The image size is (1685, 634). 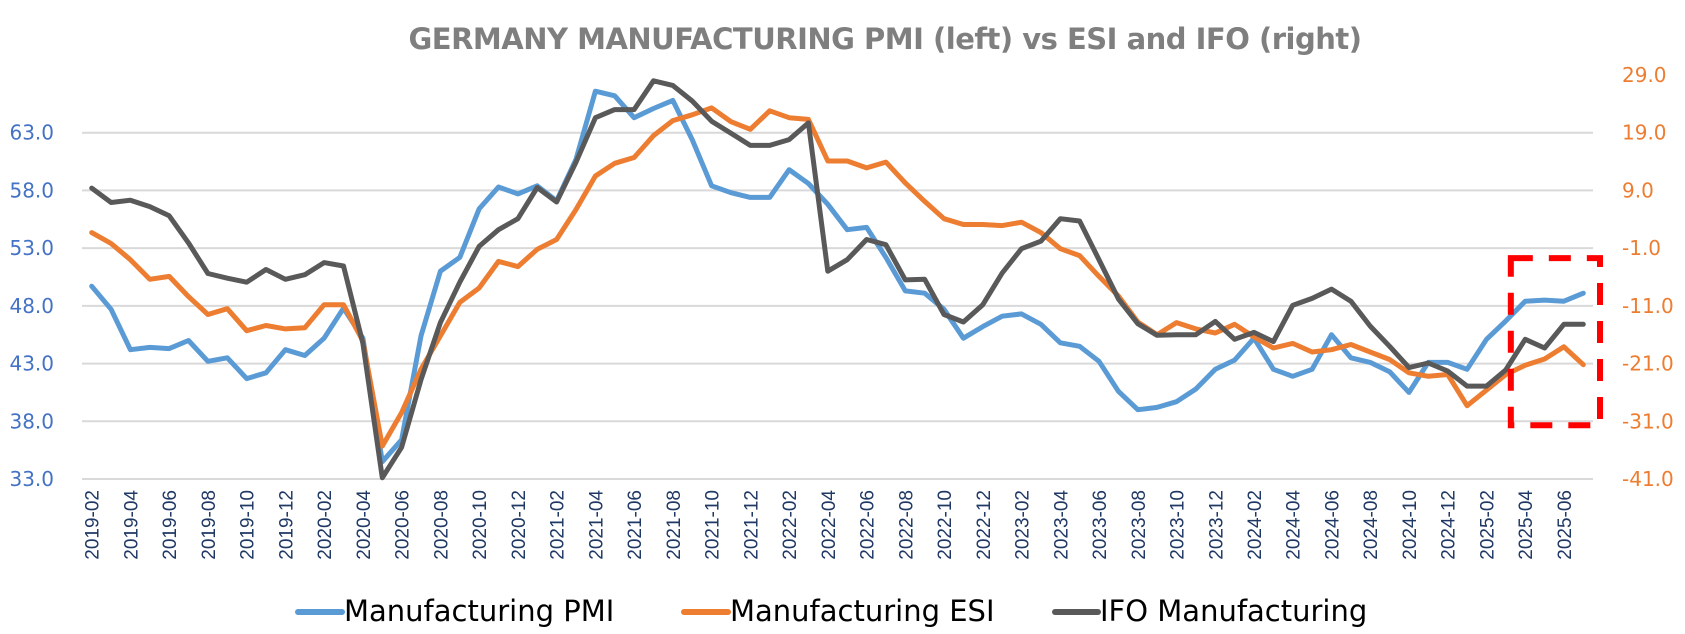 I want to click on x-tick-label: 2023-04, so click(x=1061, y=525).